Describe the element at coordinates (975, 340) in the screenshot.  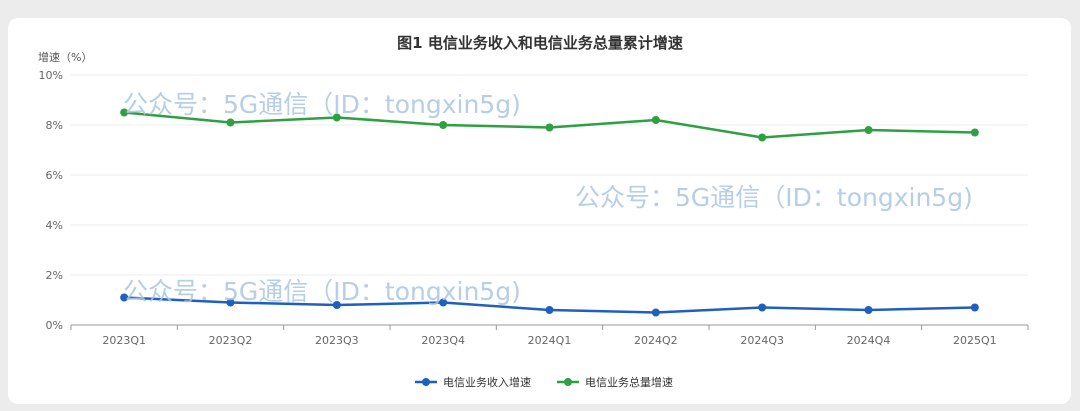
I see `x-tick-label: 2025Q1` at that location.